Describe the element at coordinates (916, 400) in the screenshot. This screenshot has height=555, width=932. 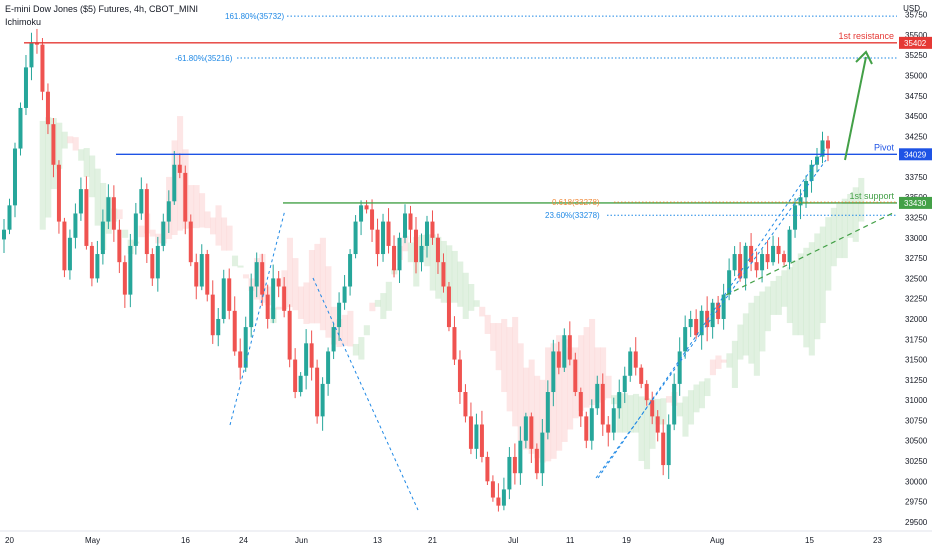
I see `y-tick-label: 31000` at that location.